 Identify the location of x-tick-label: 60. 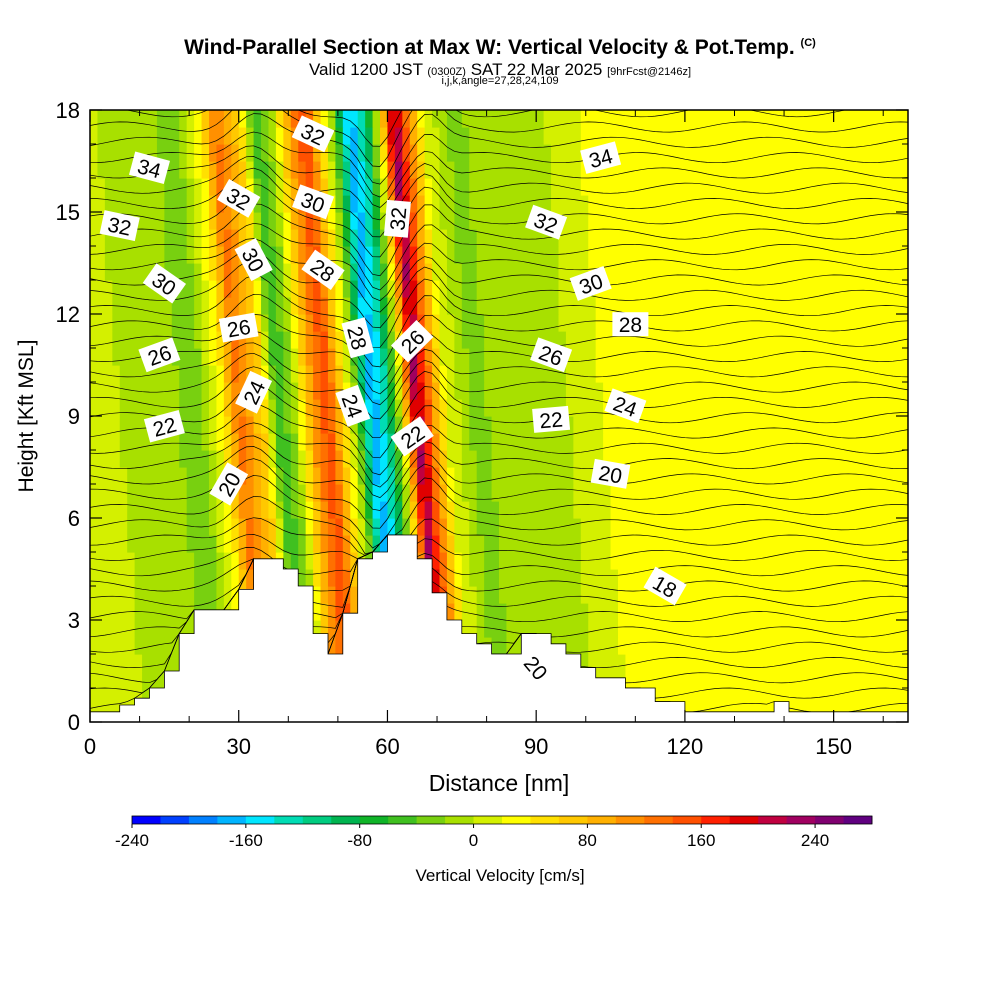
(387, 746).